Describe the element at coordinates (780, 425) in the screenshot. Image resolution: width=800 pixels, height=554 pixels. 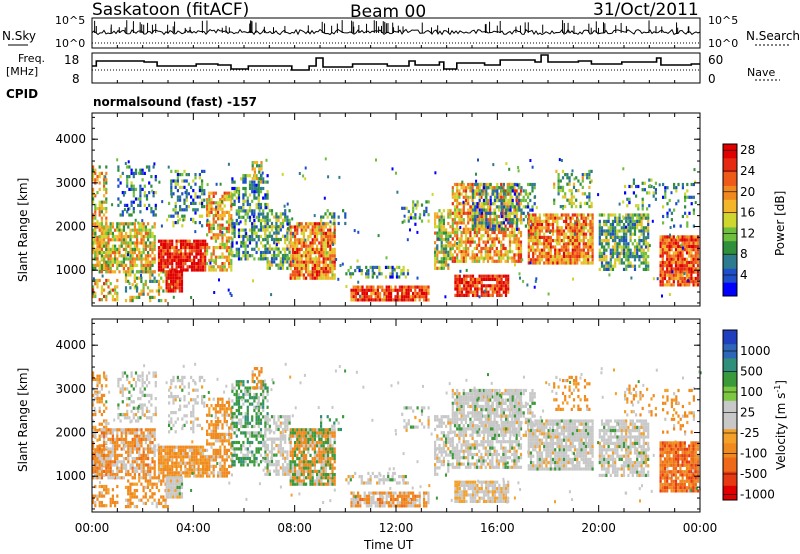
I see `velocity-colorbar-label: Velocity [m s-1]` at that location.